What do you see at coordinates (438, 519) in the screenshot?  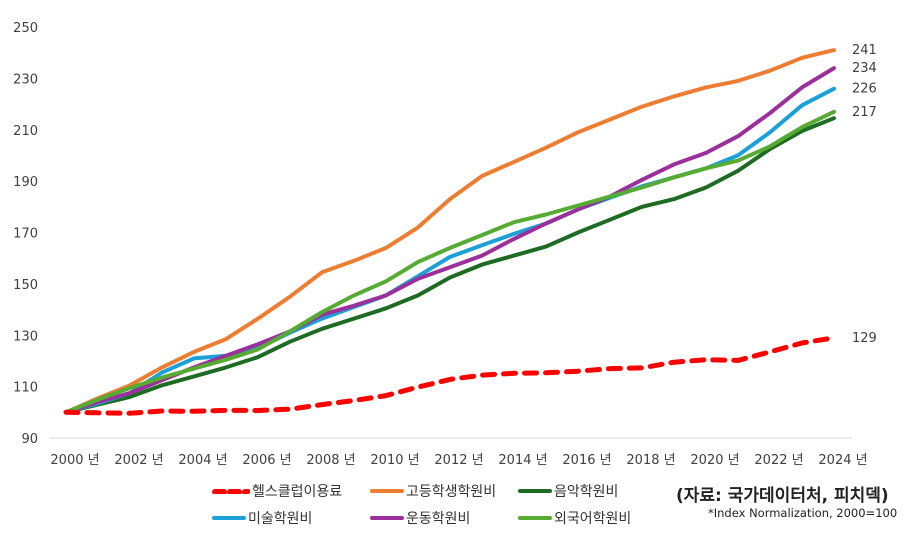 I see `legend-label: 운동학원비` at bounding box center [438, 519].